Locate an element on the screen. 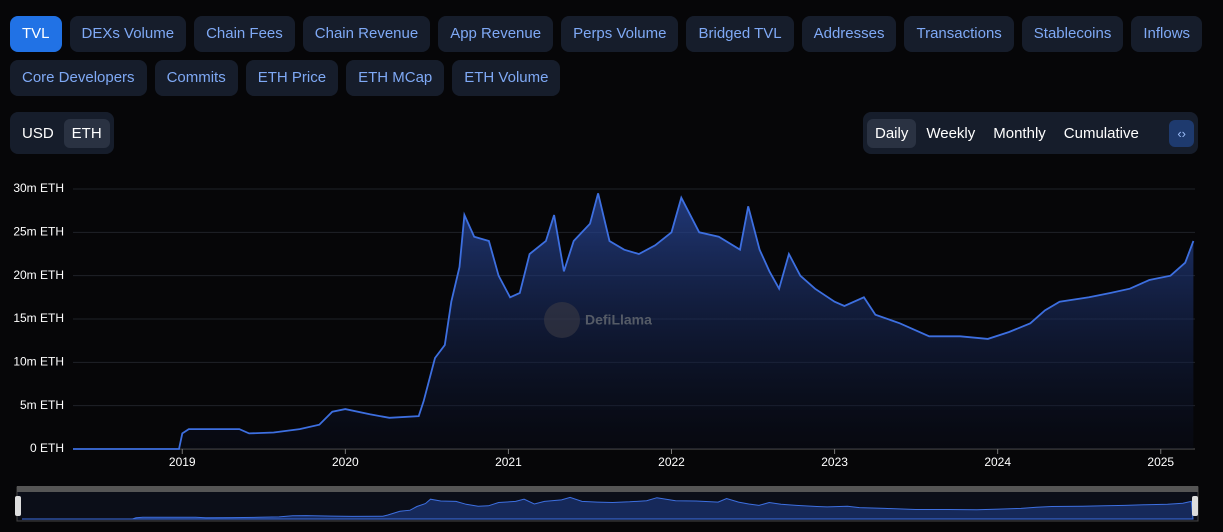  embed-button: ‹› is located at coordinates (1181, 133).